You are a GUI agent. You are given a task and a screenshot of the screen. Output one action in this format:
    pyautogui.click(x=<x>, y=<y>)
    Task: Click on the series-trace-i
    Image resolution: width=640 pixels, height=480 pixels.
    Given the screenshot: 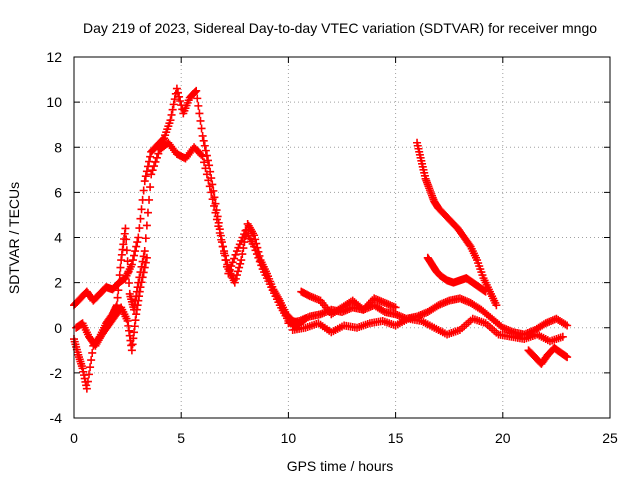 What is the action you would take?
    pyautogui.click(x=548, y=356)
    